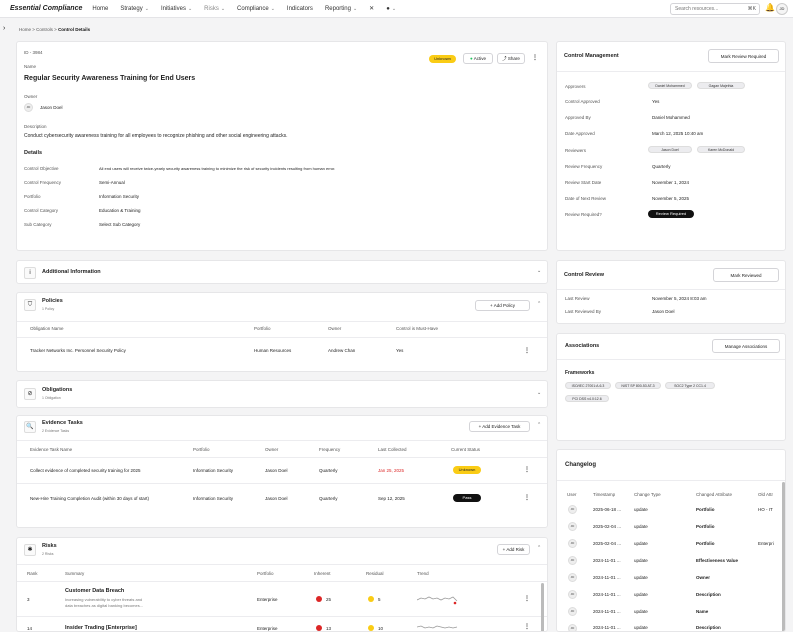 Image resolution: width=793 pixels, height=632 pixels. What do you see at coordinates (584, 275) in the screenshot?
I see `control-review-title: Control Review` at bounding box center [584, 275].